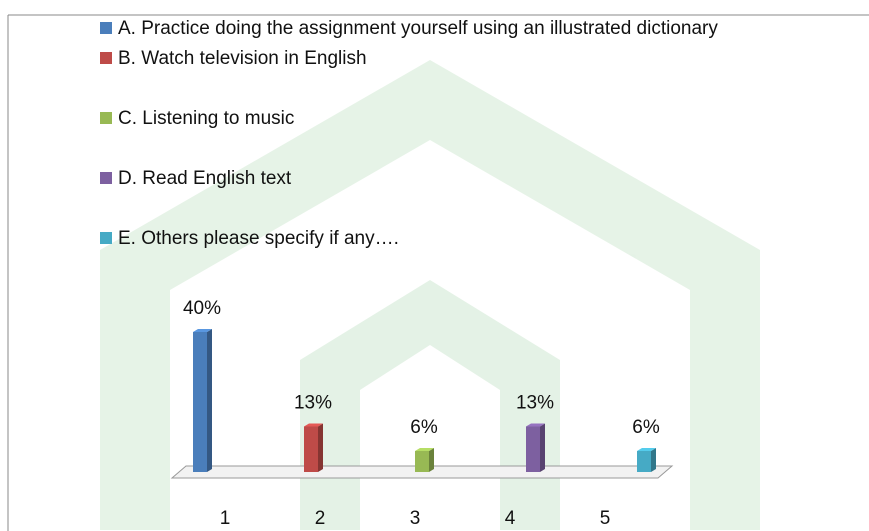 The height and width of the screenshot is (531, 869). I want to click on legend-item: C. Listening to music, so click(445, 119).